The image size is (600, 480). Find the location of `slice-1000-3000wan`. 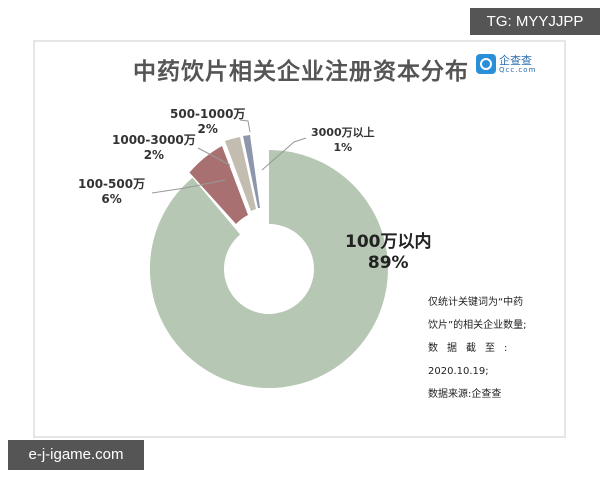

slice-1000-3000wan is located at coordinates (240, 174).